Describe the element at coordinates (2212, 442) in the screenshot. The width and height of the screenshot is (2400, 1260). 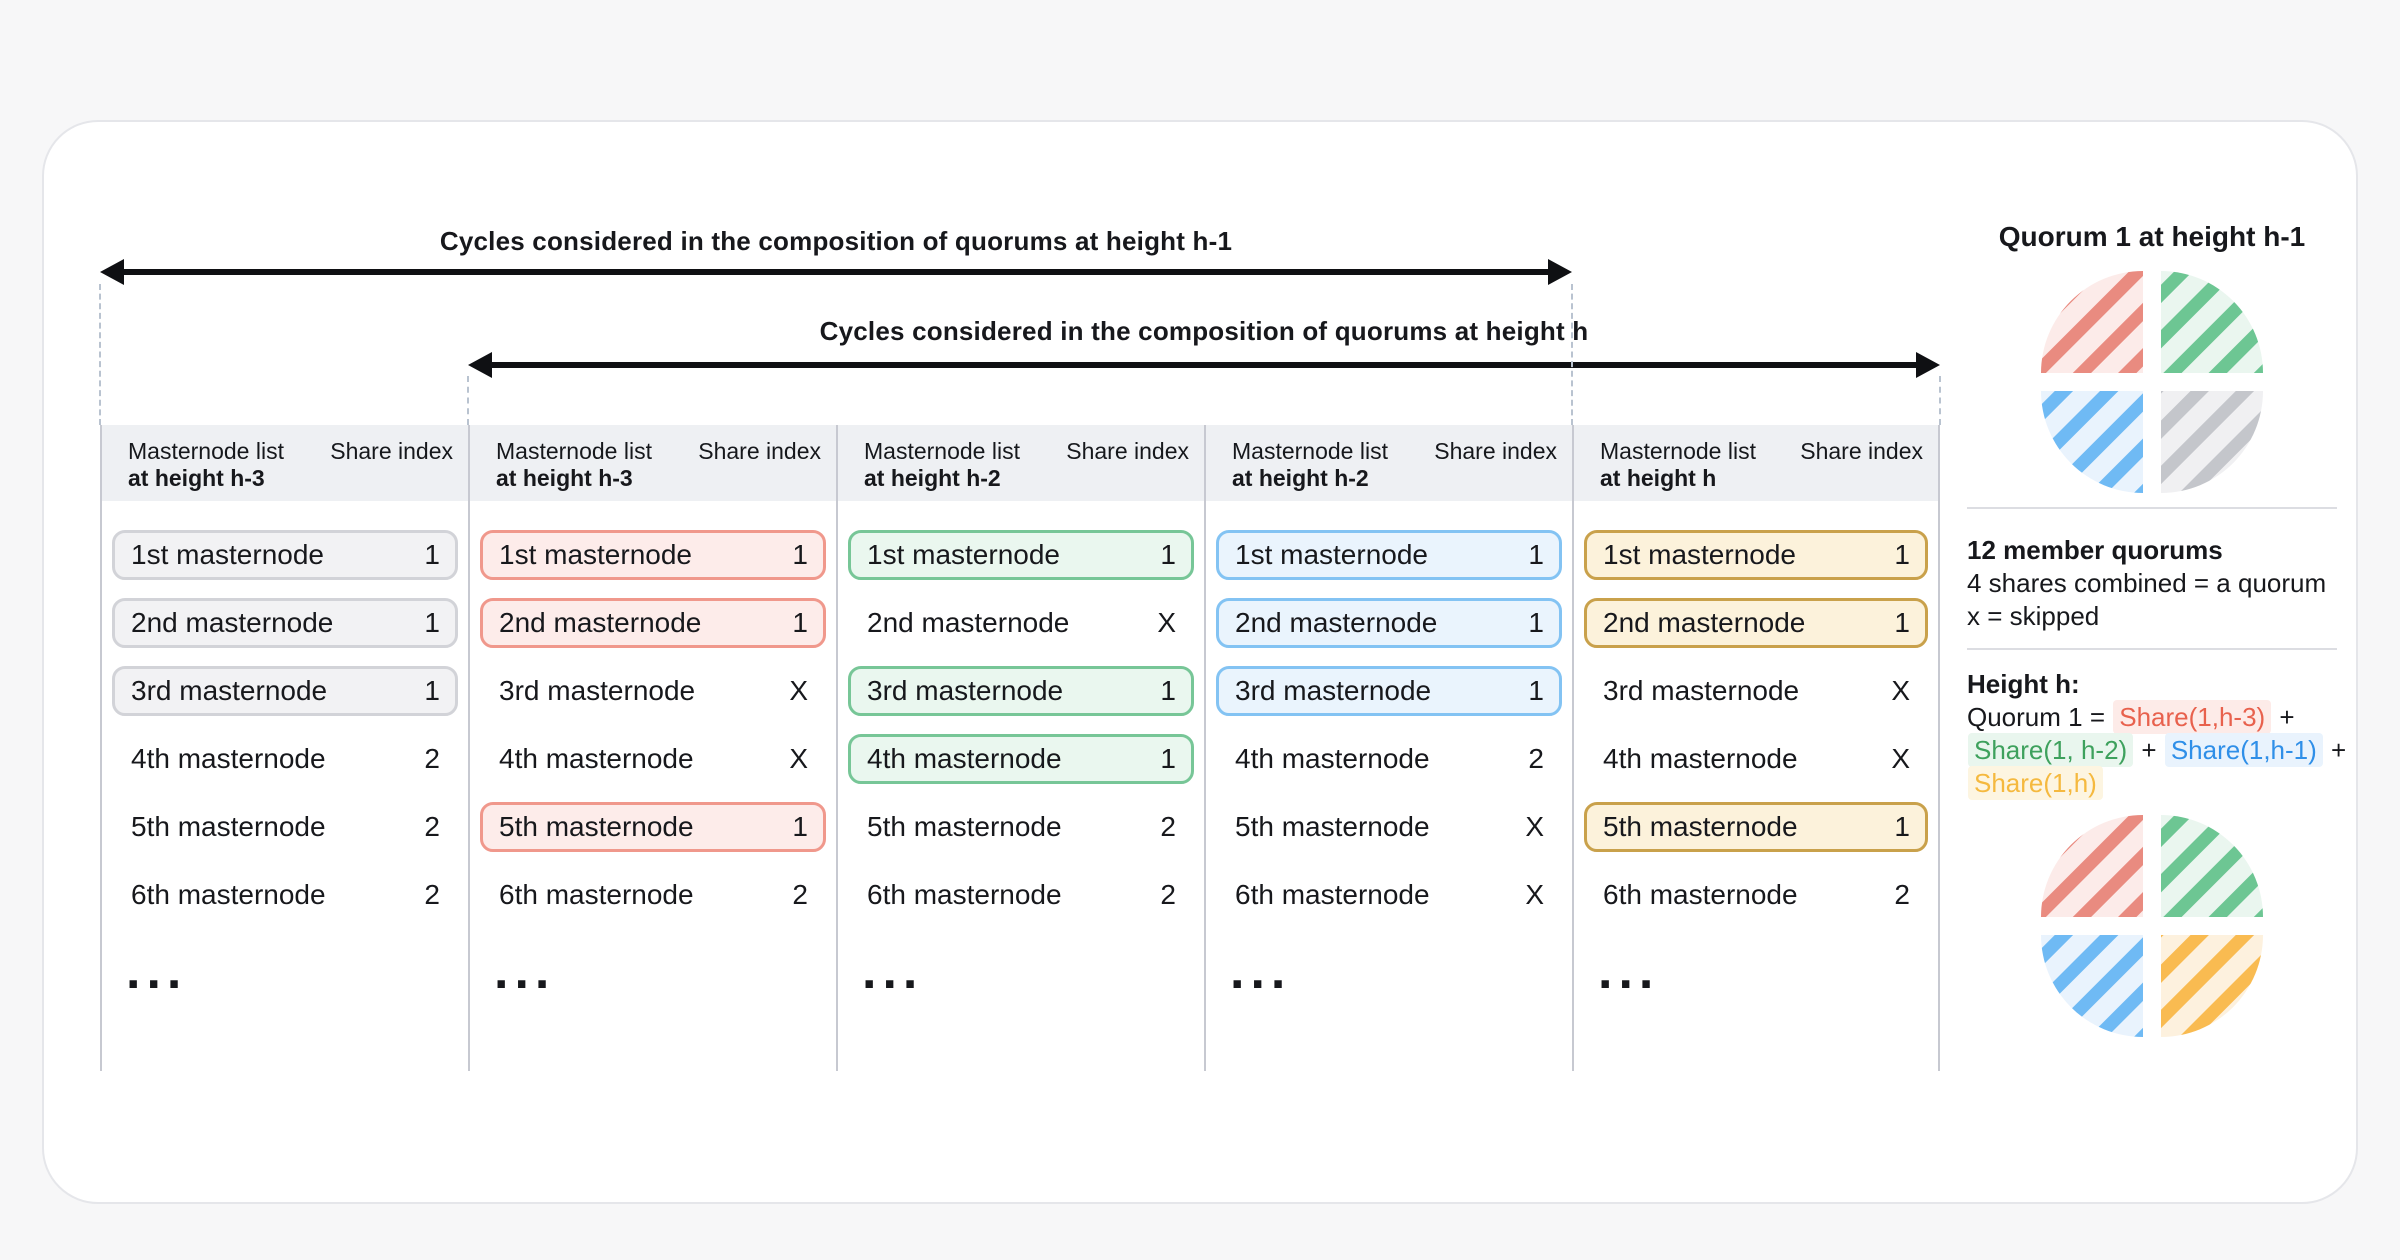
I see `pie-quadrant-gray` at that location.